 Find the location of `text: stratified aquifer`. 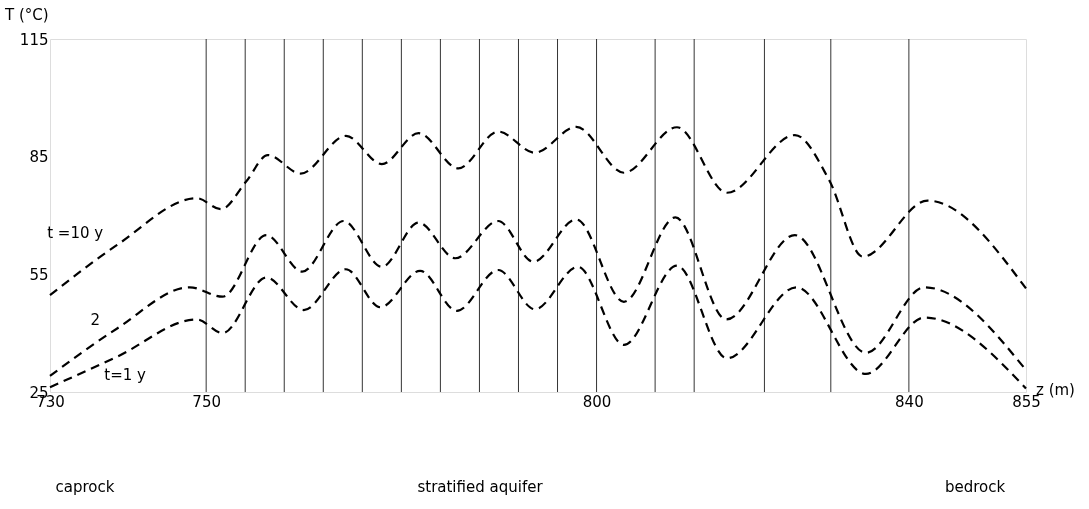

text: stratified aquifer is located at coordinates (480, 487).